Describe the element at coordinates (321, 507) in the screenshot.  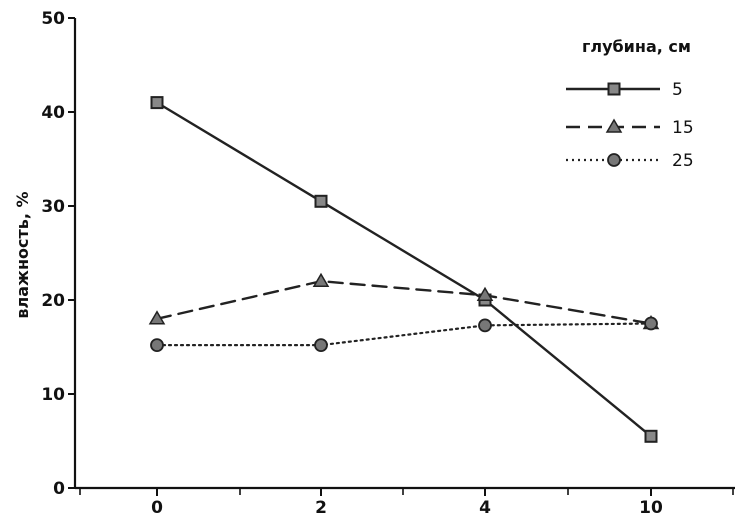
I see `x-tick-label: 2` at that location.